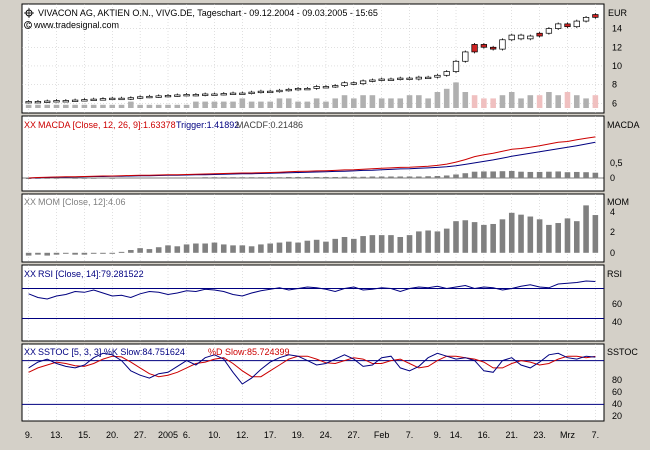 Image resolution: width=650 pixels, height=450 pixels. What do you see at coordinates (249, 352) in the screenshot?
I see `sstoc-d-label: %D Slow:85.724399` at bounding box center [249, 352].